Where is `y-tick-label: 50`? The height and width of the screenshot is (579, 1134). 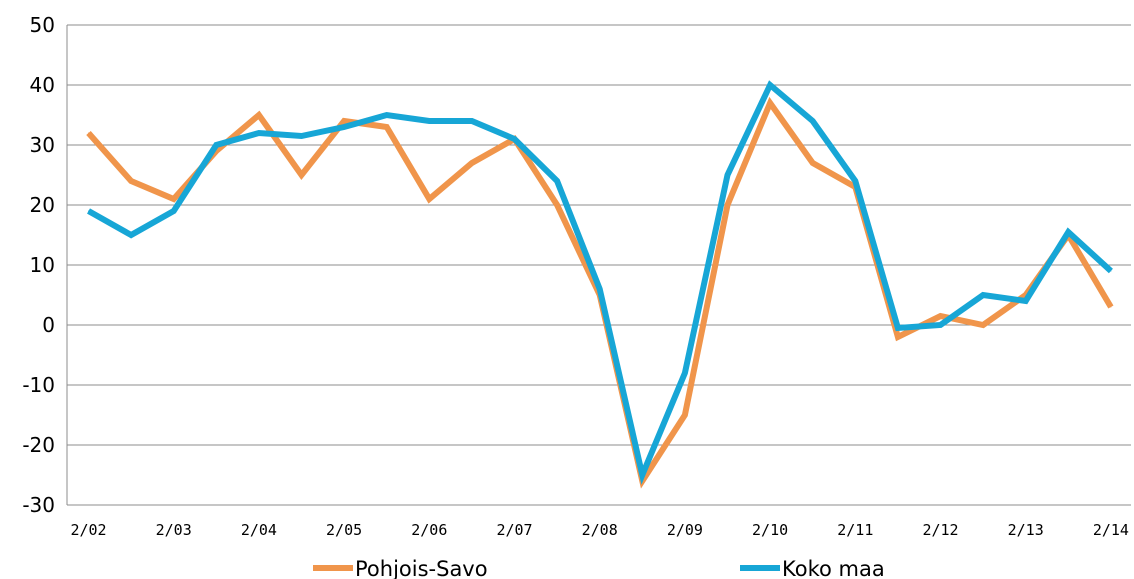 y-tick-label: 50 is located at coordinates (42, 25).